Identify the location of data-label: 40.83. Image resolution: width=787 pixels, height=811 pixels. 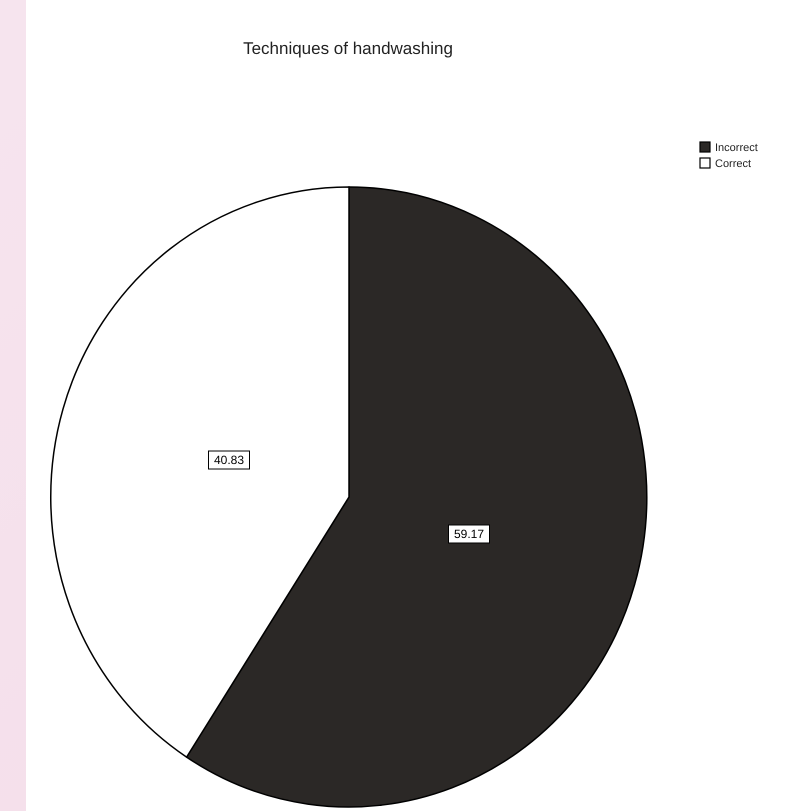
(229, 460).